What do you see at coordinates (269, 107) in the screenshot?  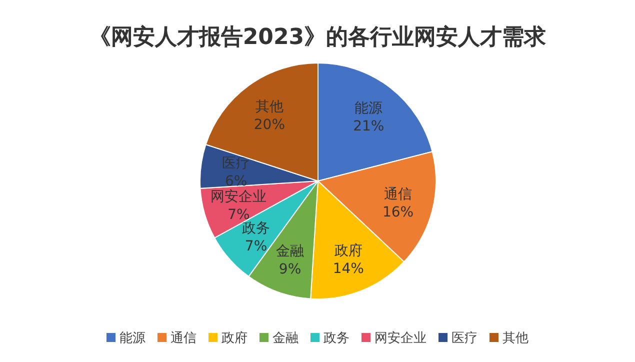 I see `slice-label: 其他` at bounding box center [269, 107].